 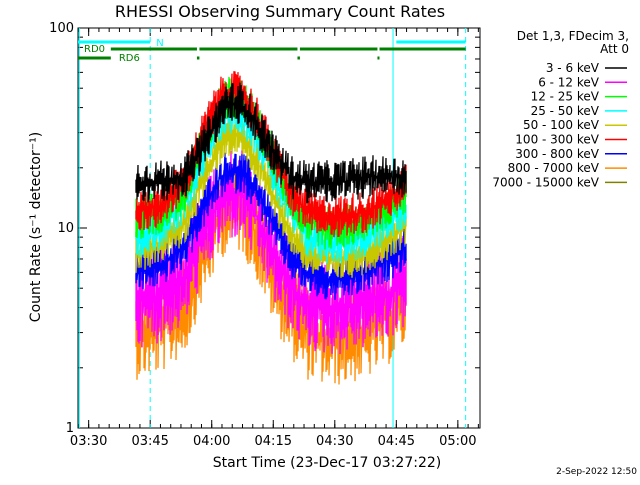 What do you see at coordinates (273, 441) in the screenshot?
I see `x-tick-label: 04:15` at bounding box center [273, 441].